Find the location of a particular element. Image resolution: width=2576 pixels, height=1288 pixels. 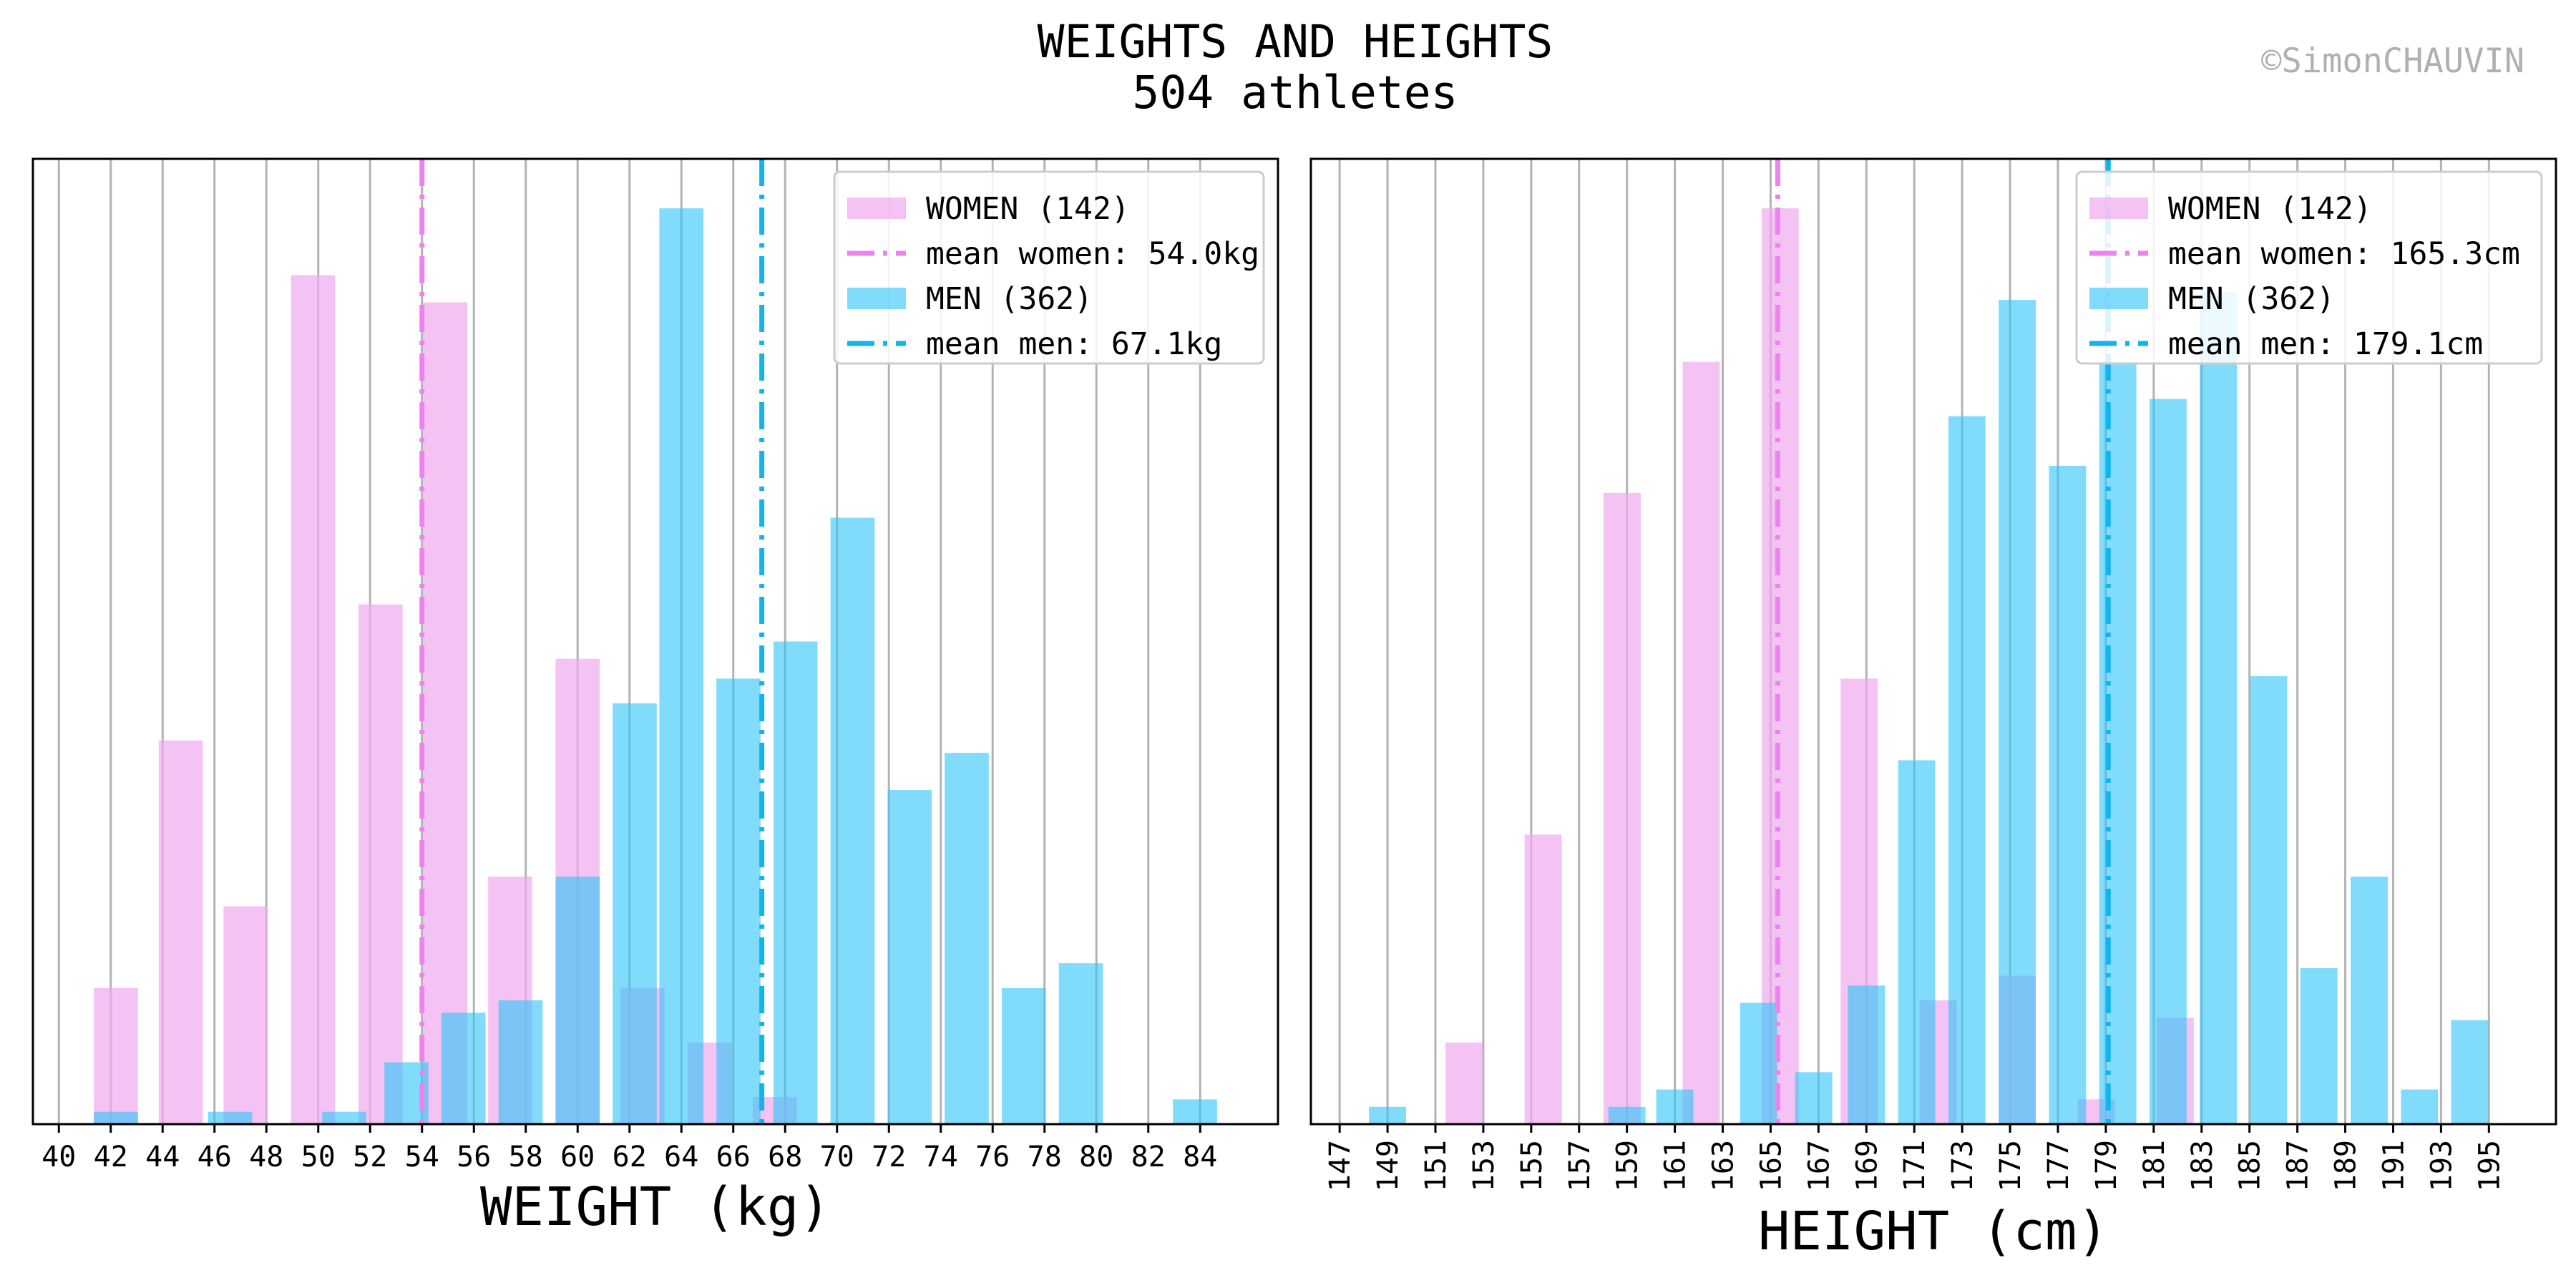

x-tick-label: 163 is located at coordinates (1724, 1165).